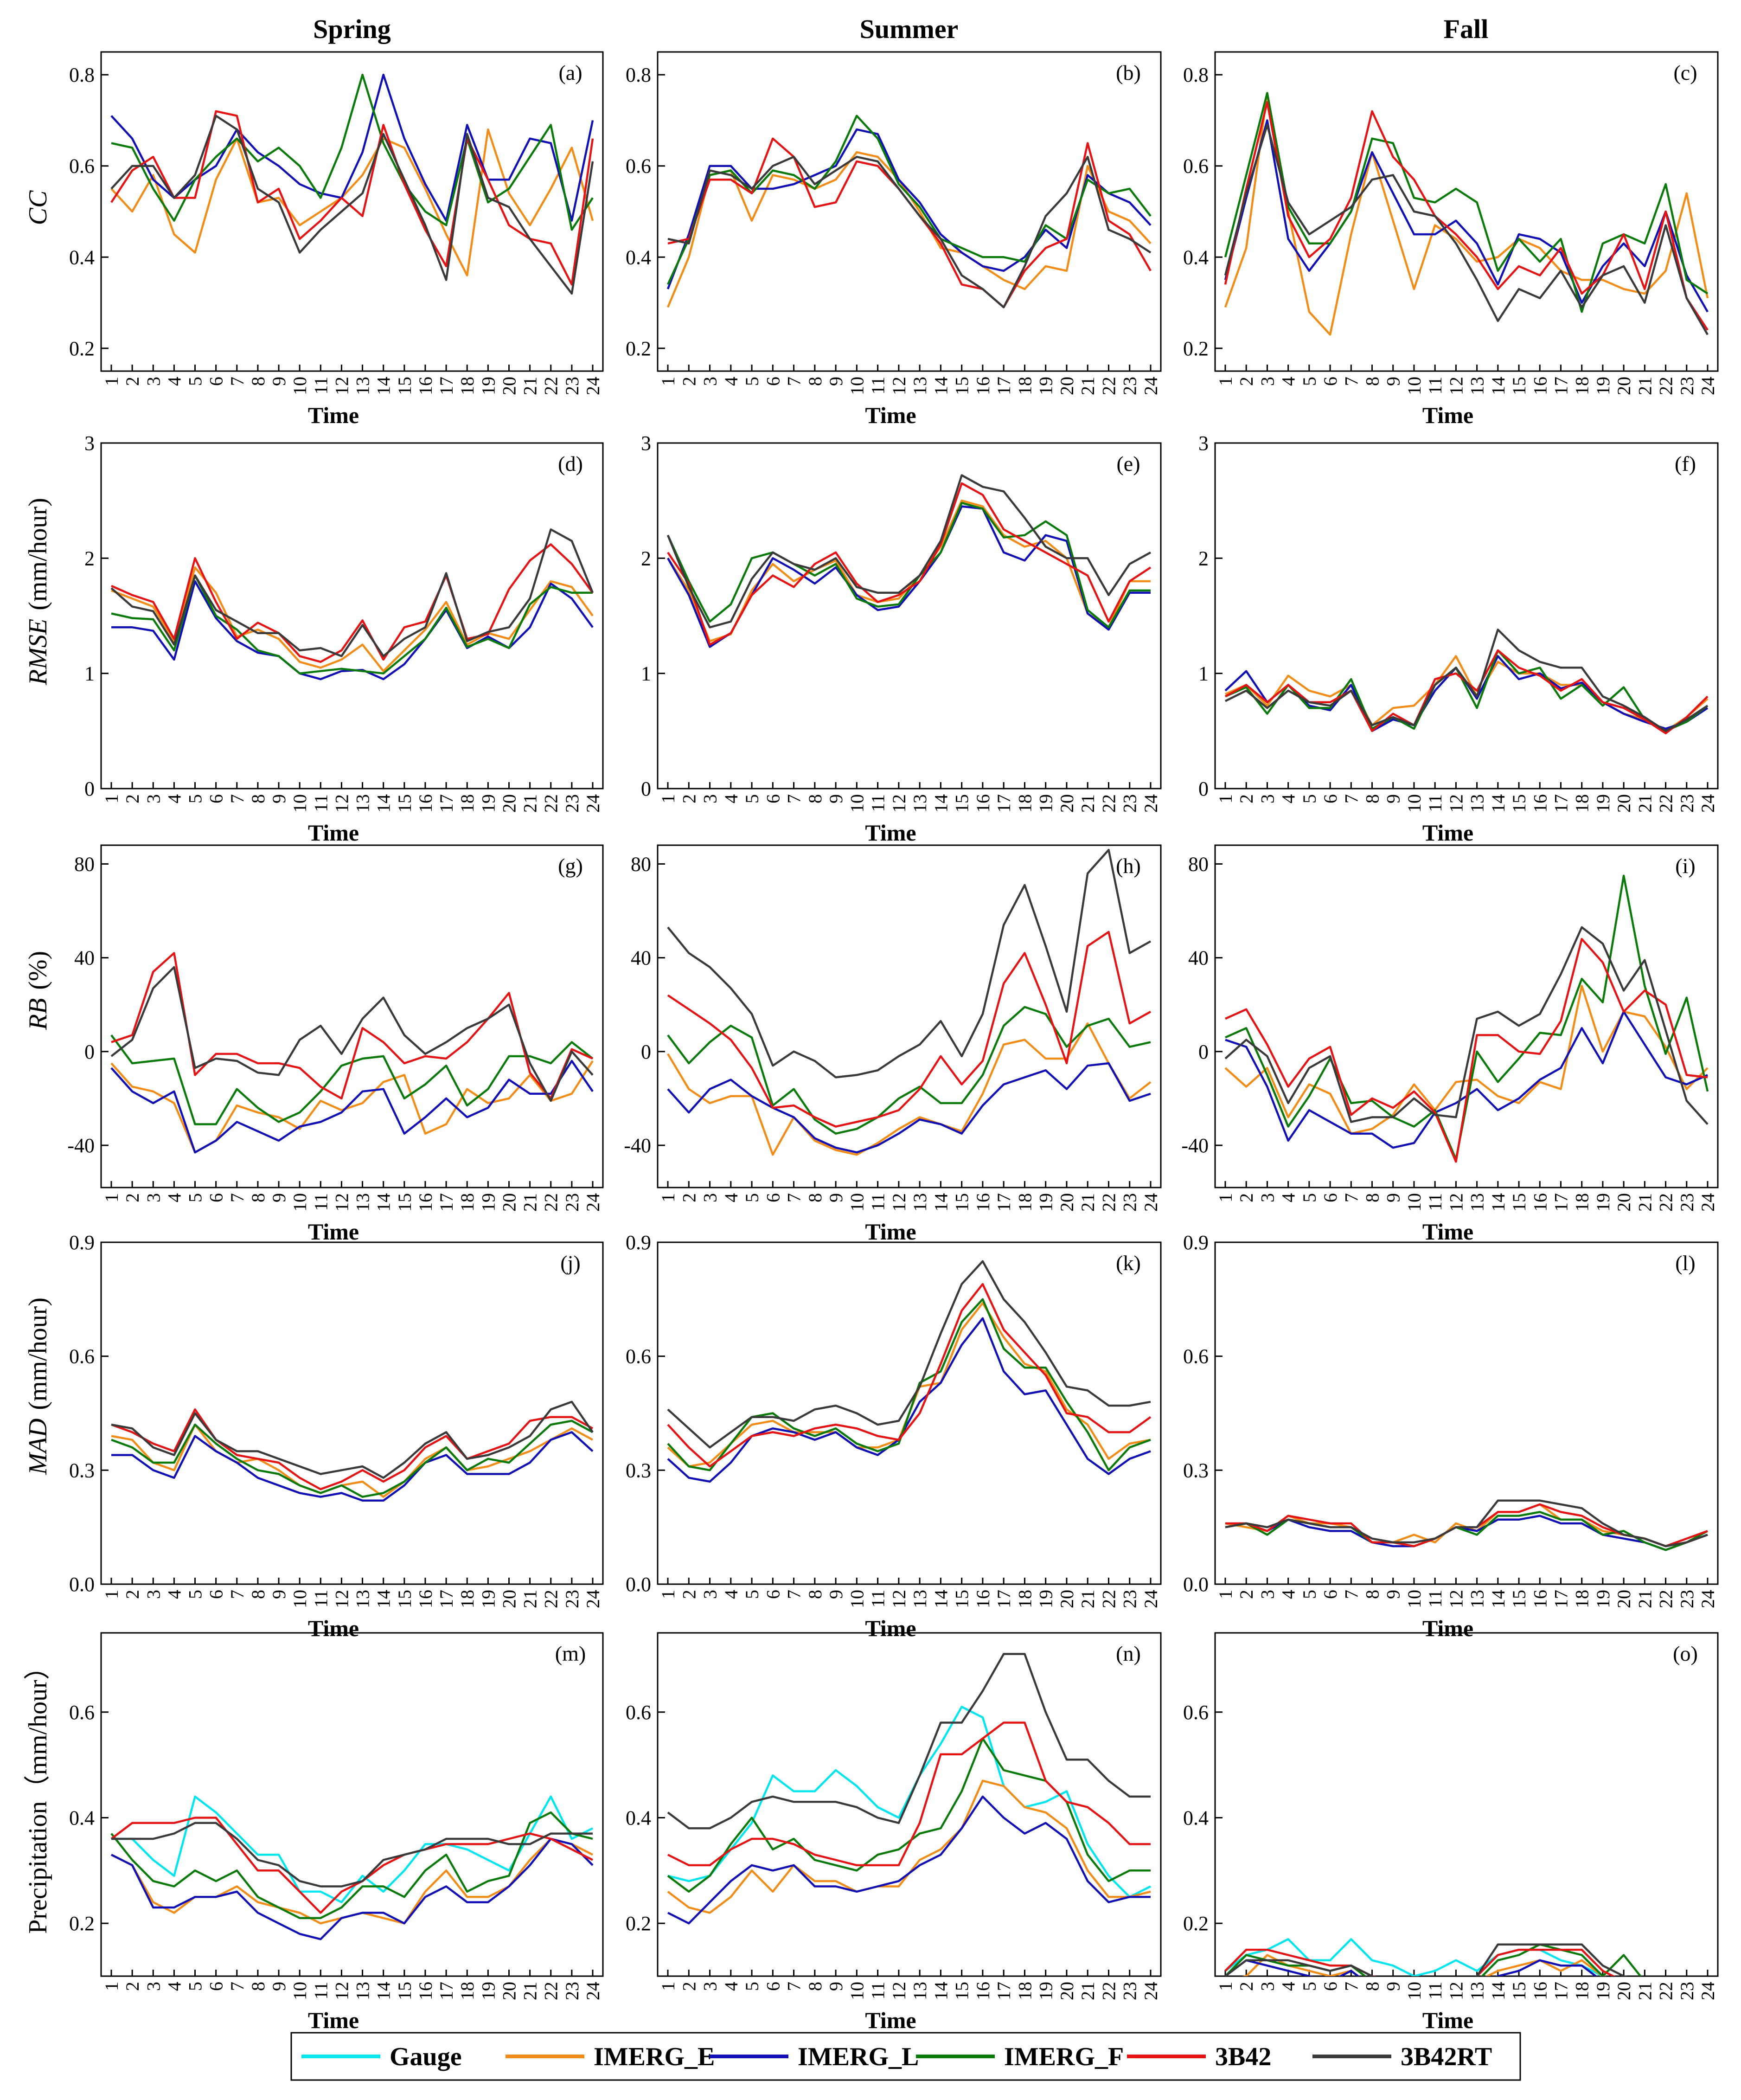 This screenshot has height=2100, width=1741. What do you see at coordinates (909, 29) in the screenshot?
I see `column-title-summer: Summer` at bounding box center [909, 29].